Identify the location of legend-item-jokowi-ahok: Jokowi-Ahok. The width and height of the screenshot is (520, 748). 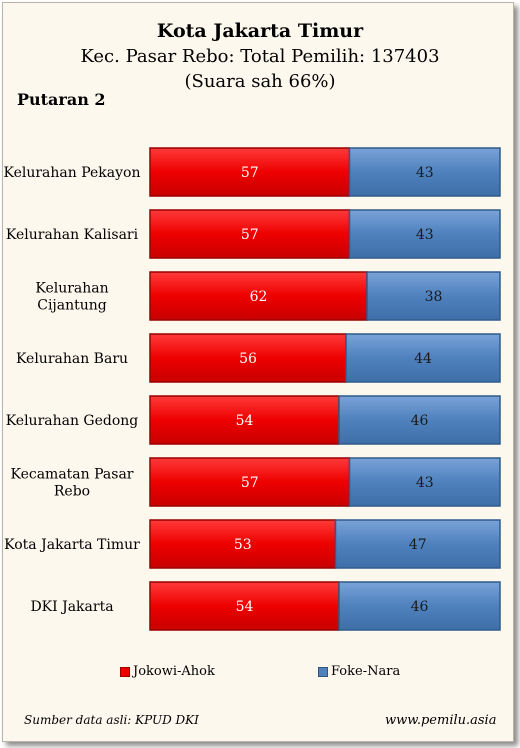
(167, 671).